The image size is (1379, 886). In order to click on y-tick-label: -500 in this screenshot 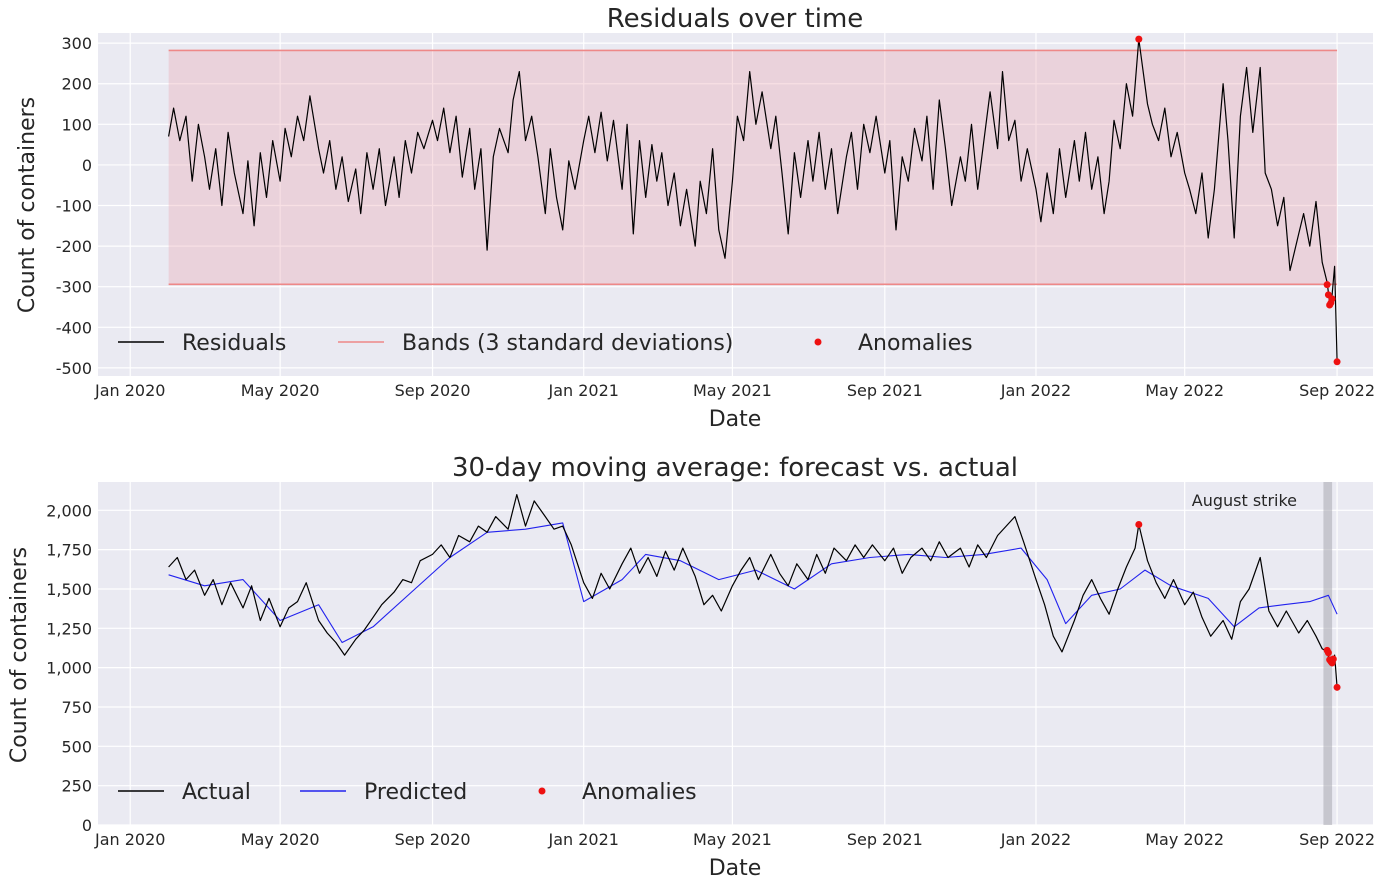, I will do `click(74, 368)`.